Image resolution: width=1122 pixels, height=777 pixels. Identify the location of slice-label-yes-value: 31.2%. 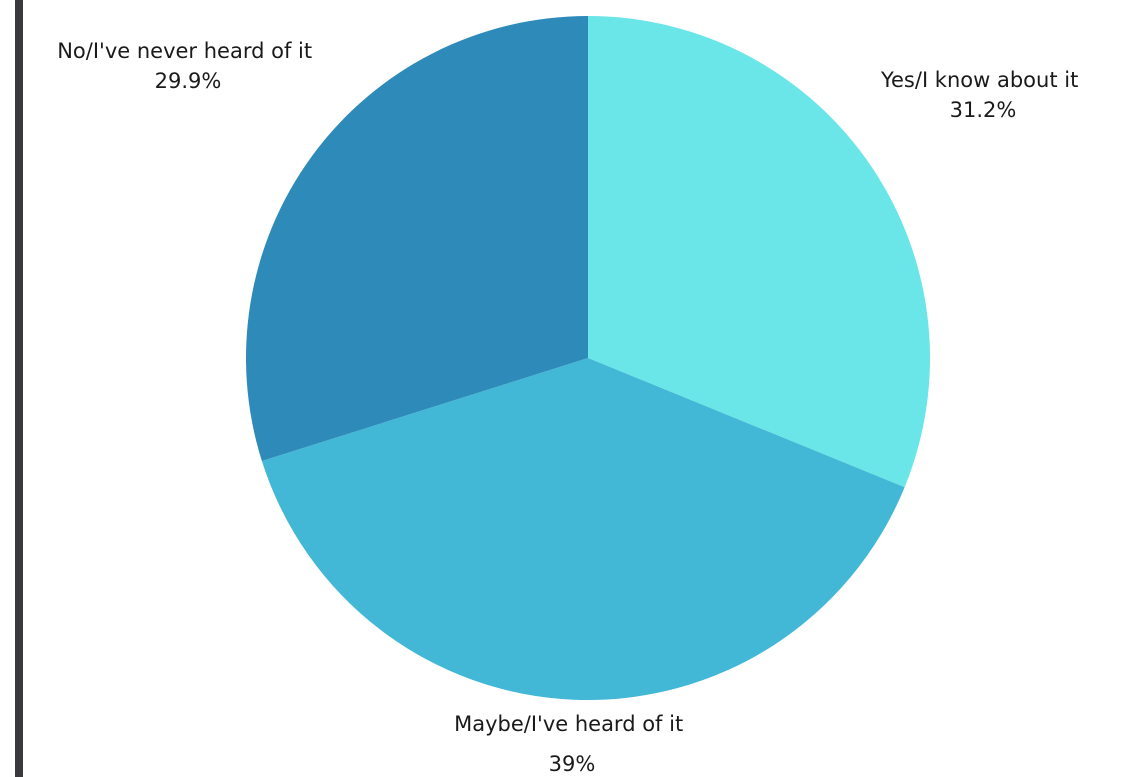
(983, 110).